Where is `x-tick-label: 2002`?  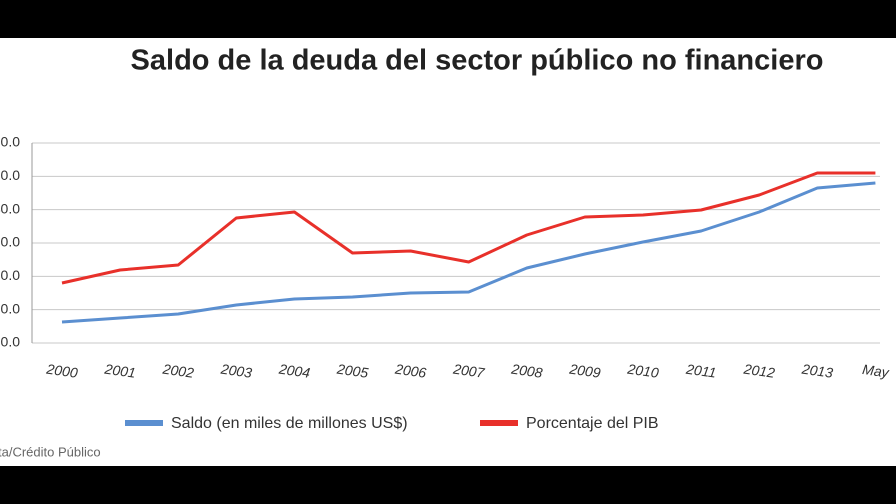 x-tick-label: 2002 is located at coordinates (178, 370).